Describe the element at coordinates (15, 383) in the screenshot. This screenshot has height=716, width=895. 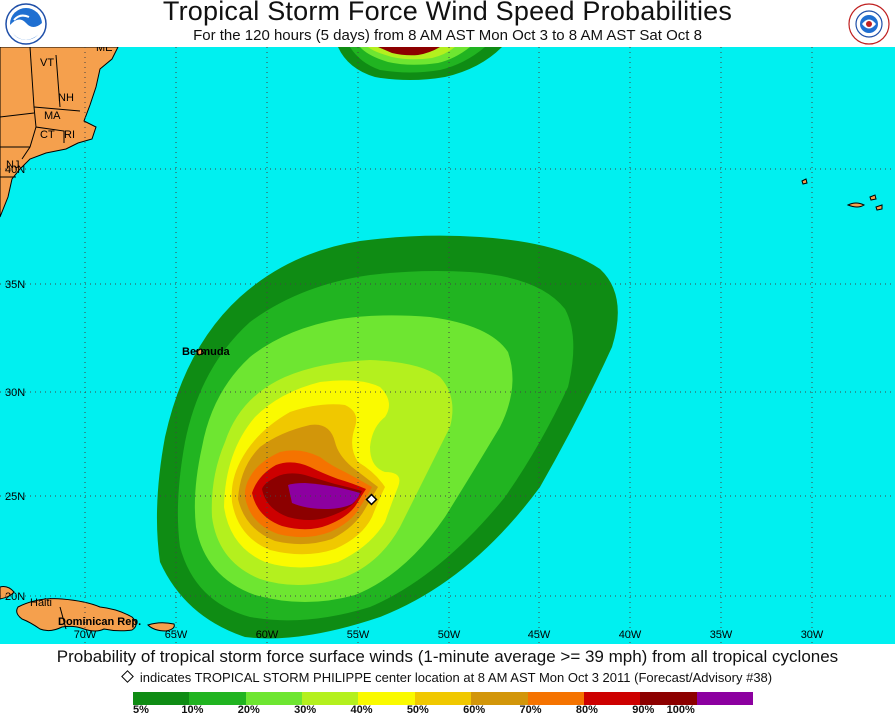
I see `latitude-labels: 40N 35N 30N 25N 20N` at that location.